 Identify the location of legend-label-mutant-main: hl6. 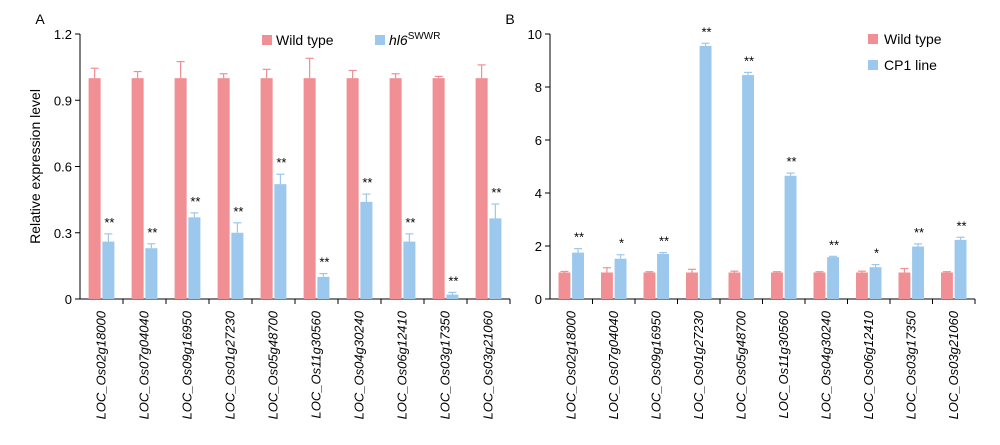
(398, 40).